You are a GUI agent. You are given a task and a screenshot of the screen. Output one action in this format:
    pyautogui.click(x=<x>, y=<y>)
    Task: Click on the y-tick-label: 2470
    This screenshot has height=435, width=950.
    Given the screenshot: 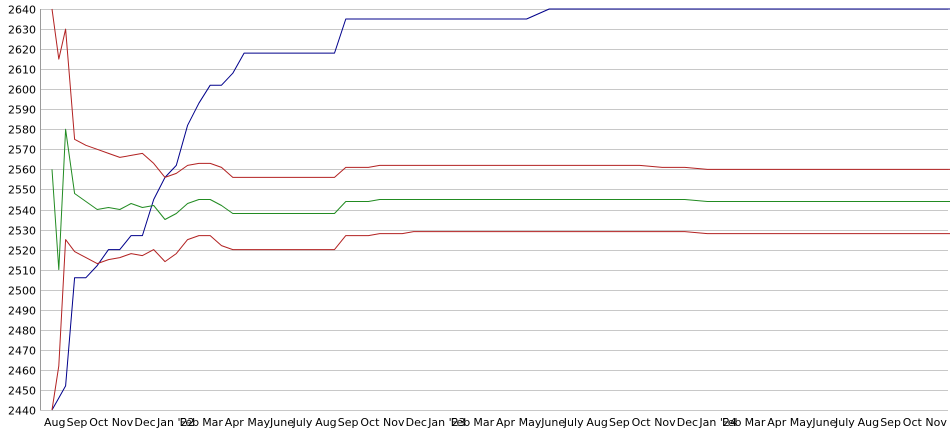 What is the action you would take?
    pyautogui.click(x=22, y=351)
    